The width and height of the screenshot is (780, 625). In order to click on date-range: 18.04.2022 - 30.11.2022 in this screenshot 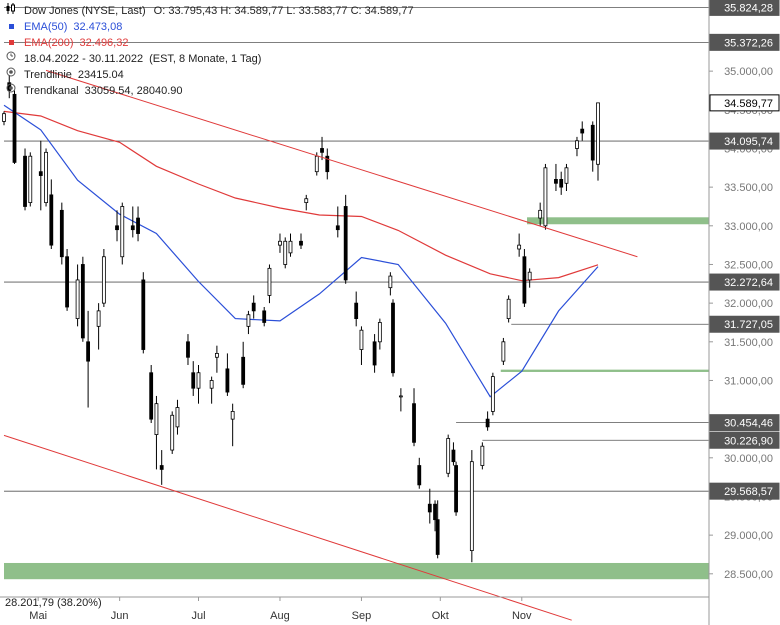, I will do `click(84, 59)`.